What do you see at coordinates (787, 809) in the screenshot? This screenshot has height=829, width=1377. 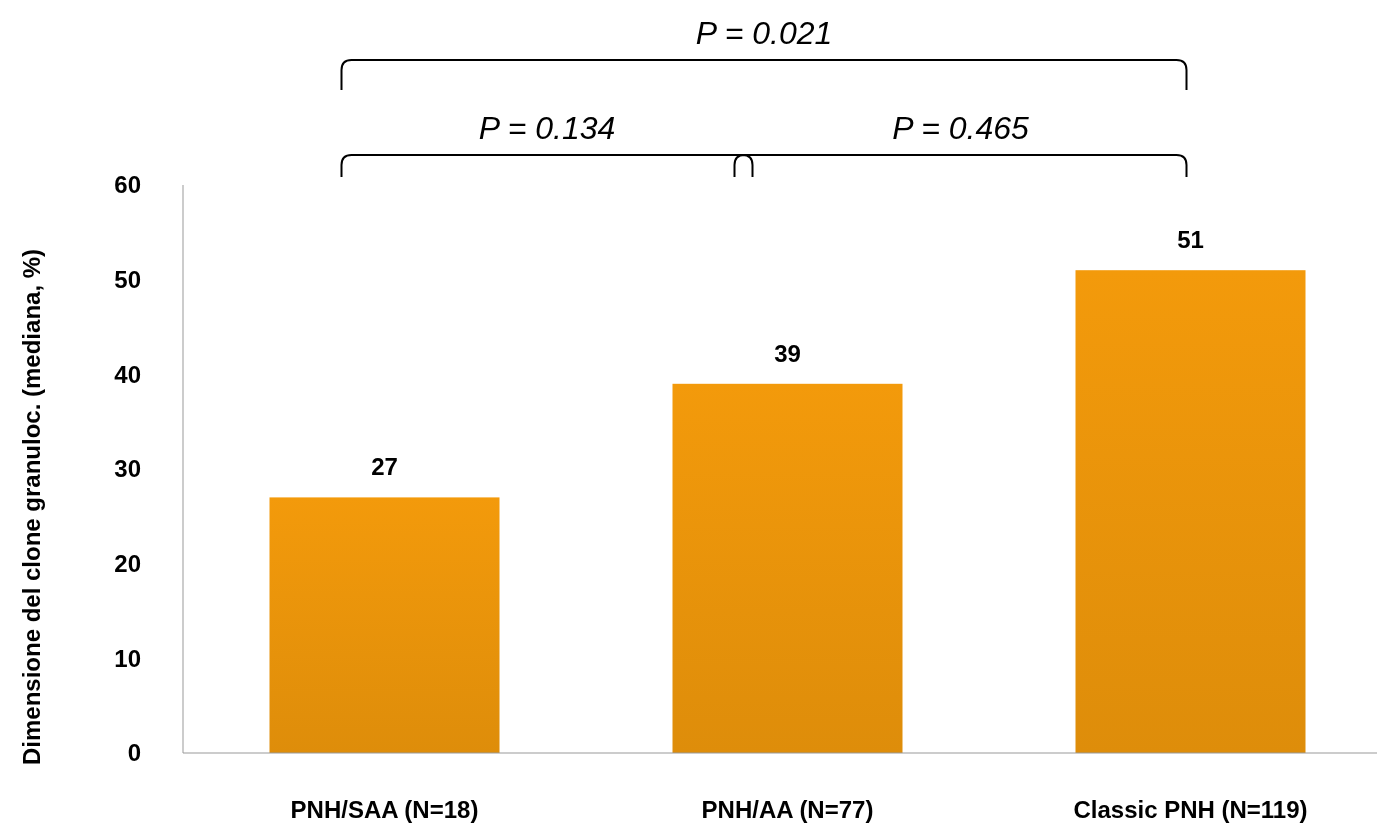 I see `x-tick-label: PNH/AA (N=77)` at bounding box center [787, 809].